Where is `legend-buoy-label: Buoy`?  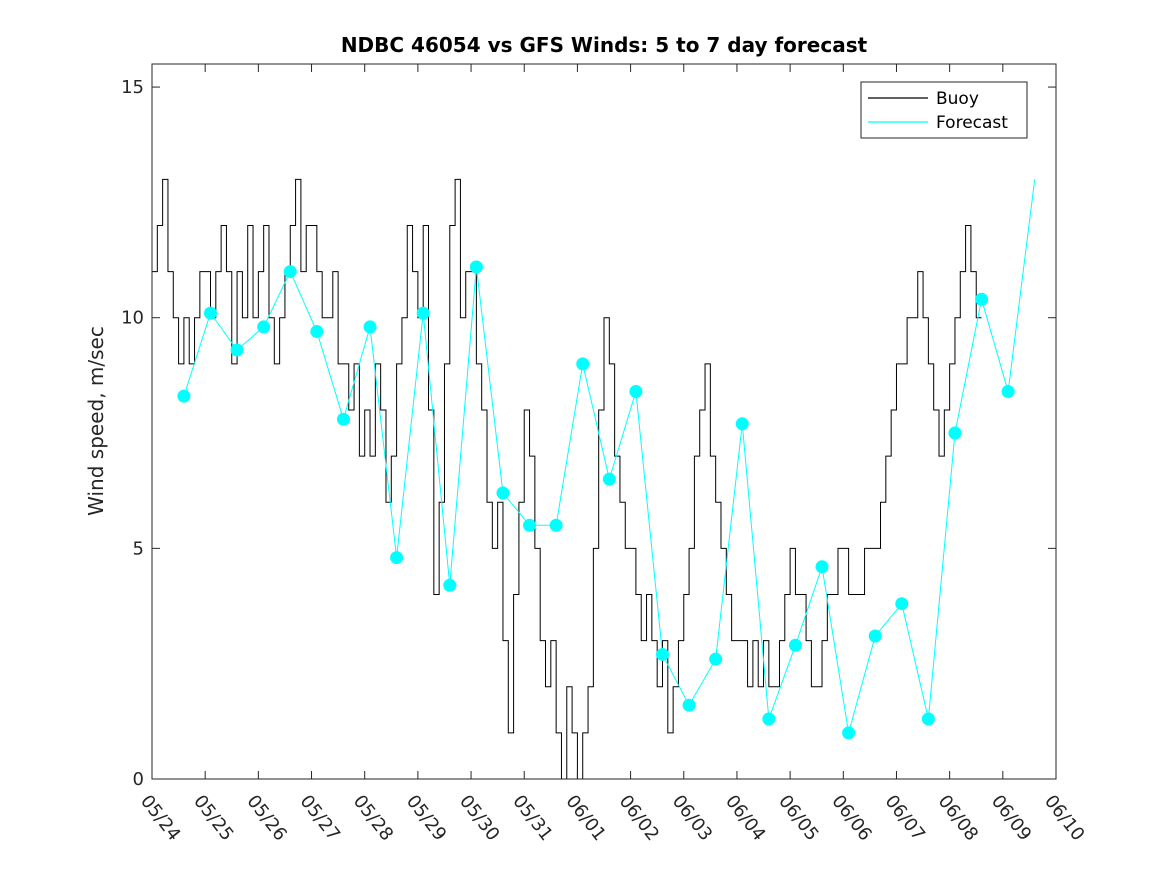
legend-buoy-label: Buoy is located at coordinates (957, 99).